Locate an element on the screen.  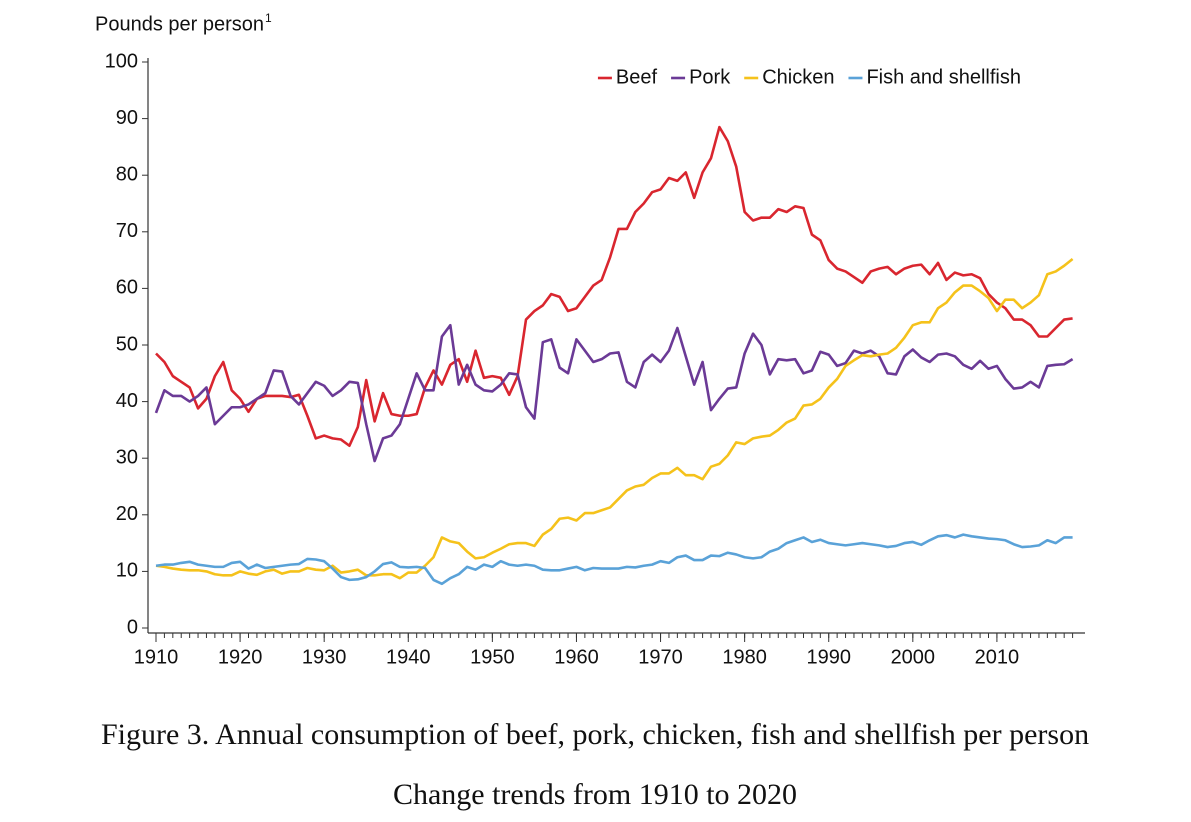
y-tick-label: 30 is located at coordinates (127, 457).